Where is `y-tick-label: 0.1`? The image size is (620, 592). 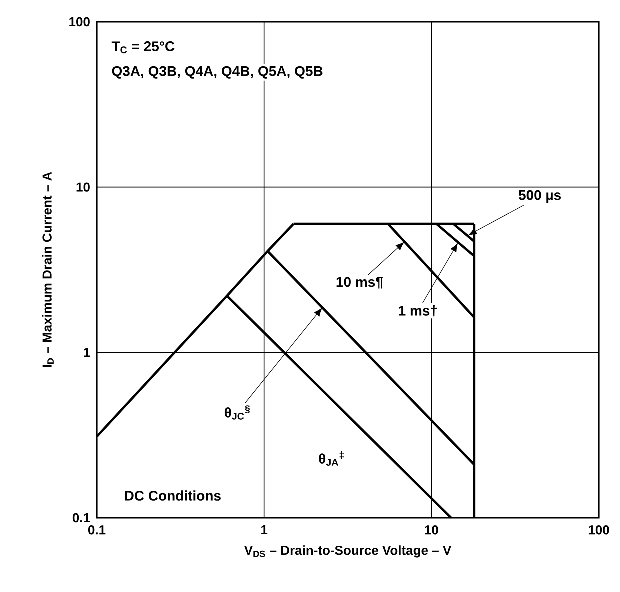 y-tick-label: 0.1 is located at coordinates (81, 518).